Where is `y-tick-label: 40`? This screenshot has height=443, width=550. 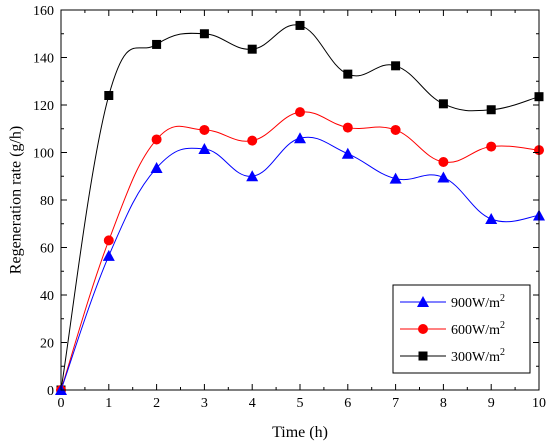 y-tick-label: 40 is located at coordinates (47, 296).